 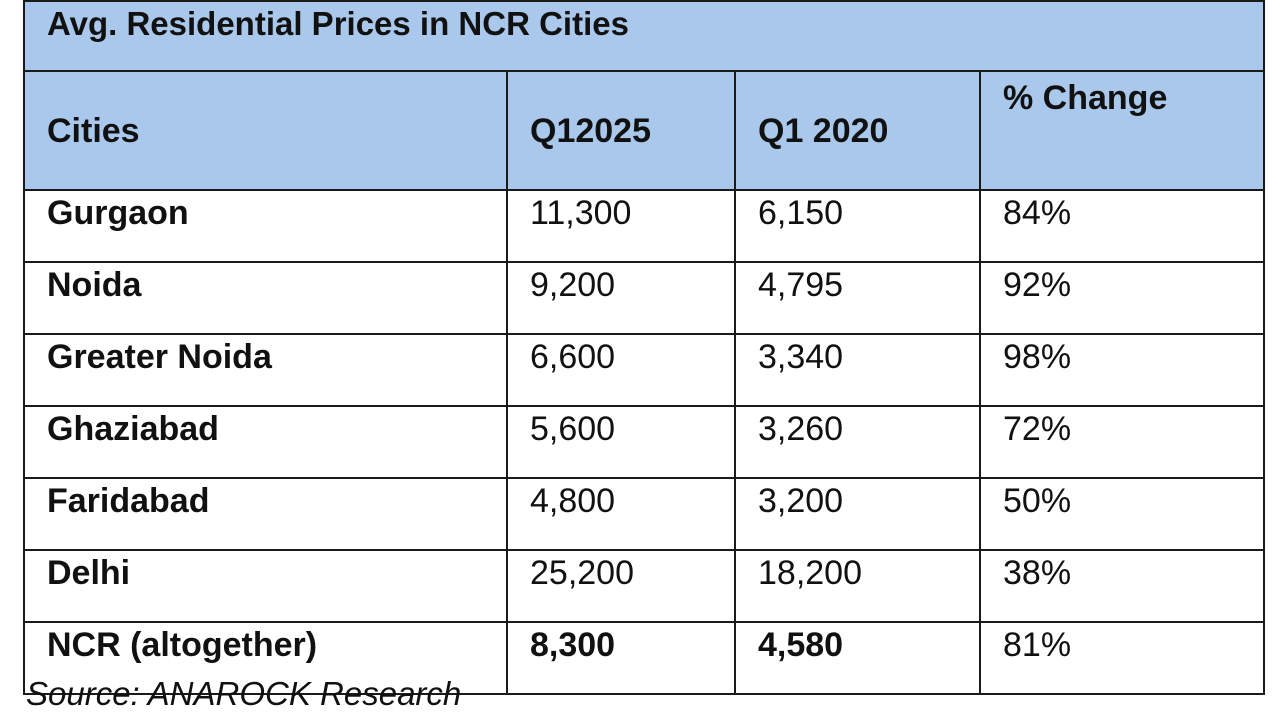 What do you see at coordinates (857, 370) in the screenshot?
I see `q1-2020-cell: 3,340` at bounding box center [857, 370].